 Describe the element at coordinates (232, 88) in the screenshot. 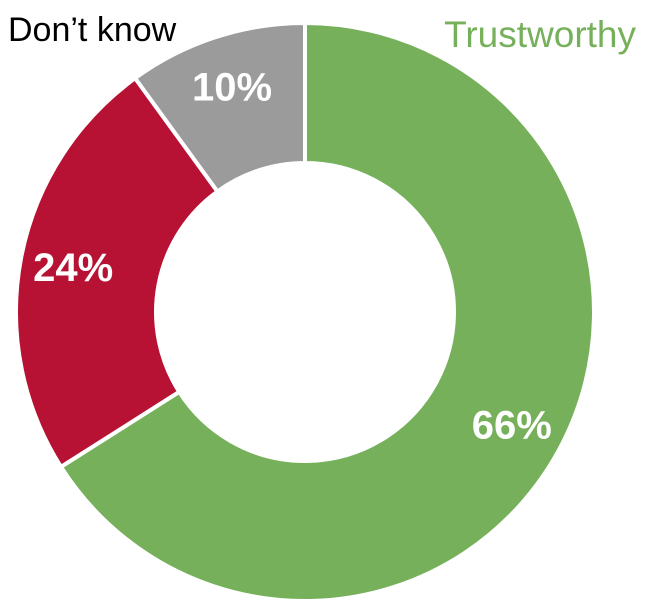

I see `value-label-dont-know: 10%` at that location.